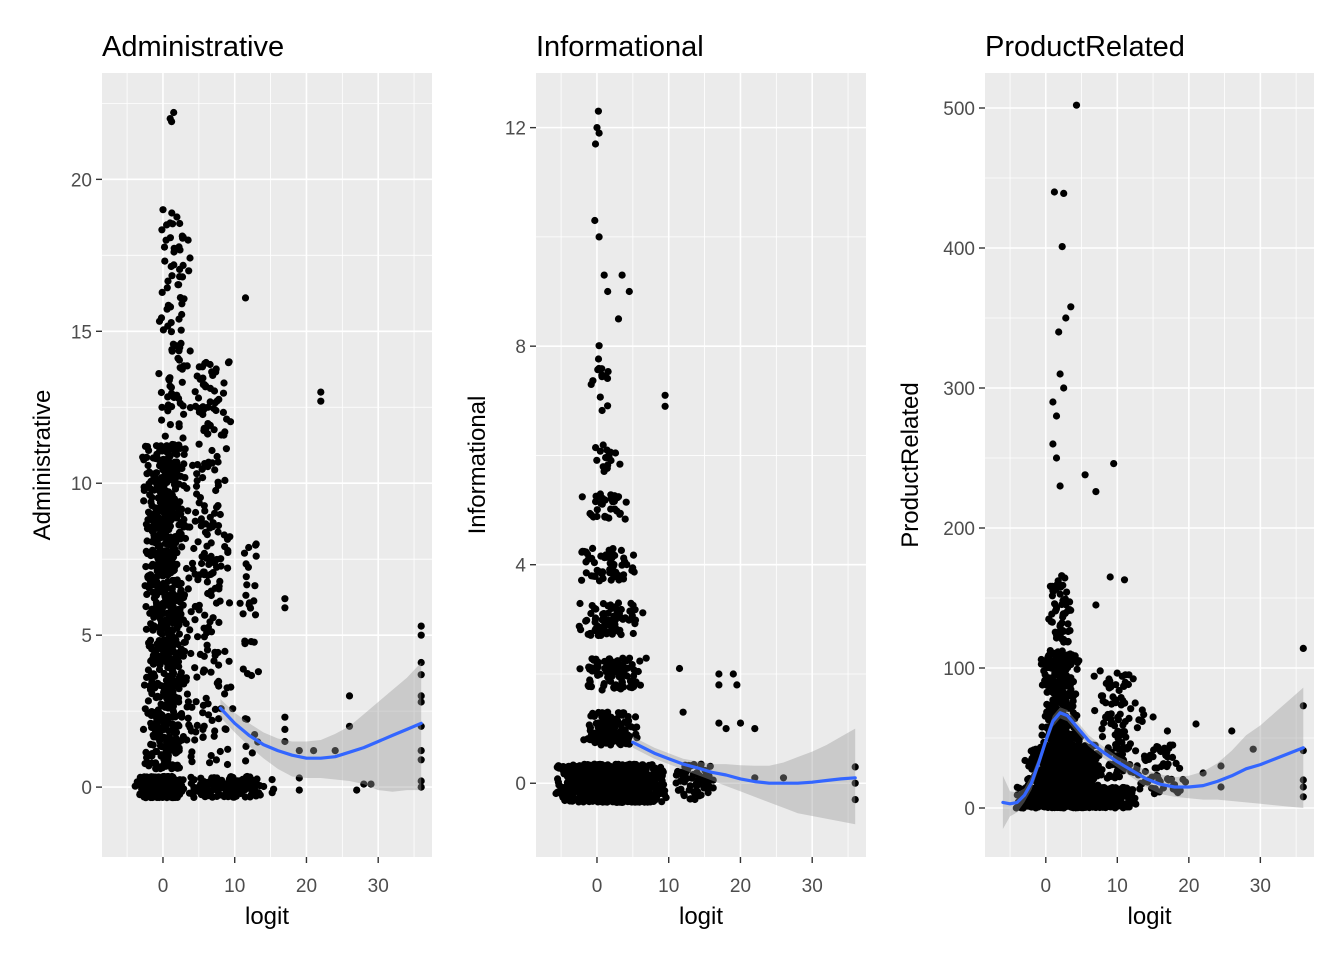 The width and height of the screenshot is (1344, 960). I want to click on y-tick-label: 0, so click(520, 784).